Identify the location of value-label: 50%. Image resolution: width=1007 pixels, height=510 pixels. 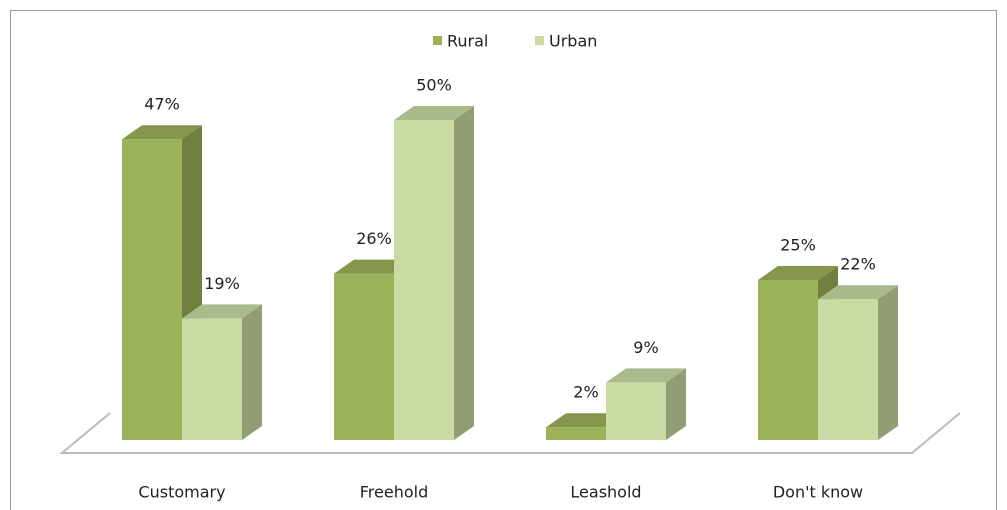
(434, 85).